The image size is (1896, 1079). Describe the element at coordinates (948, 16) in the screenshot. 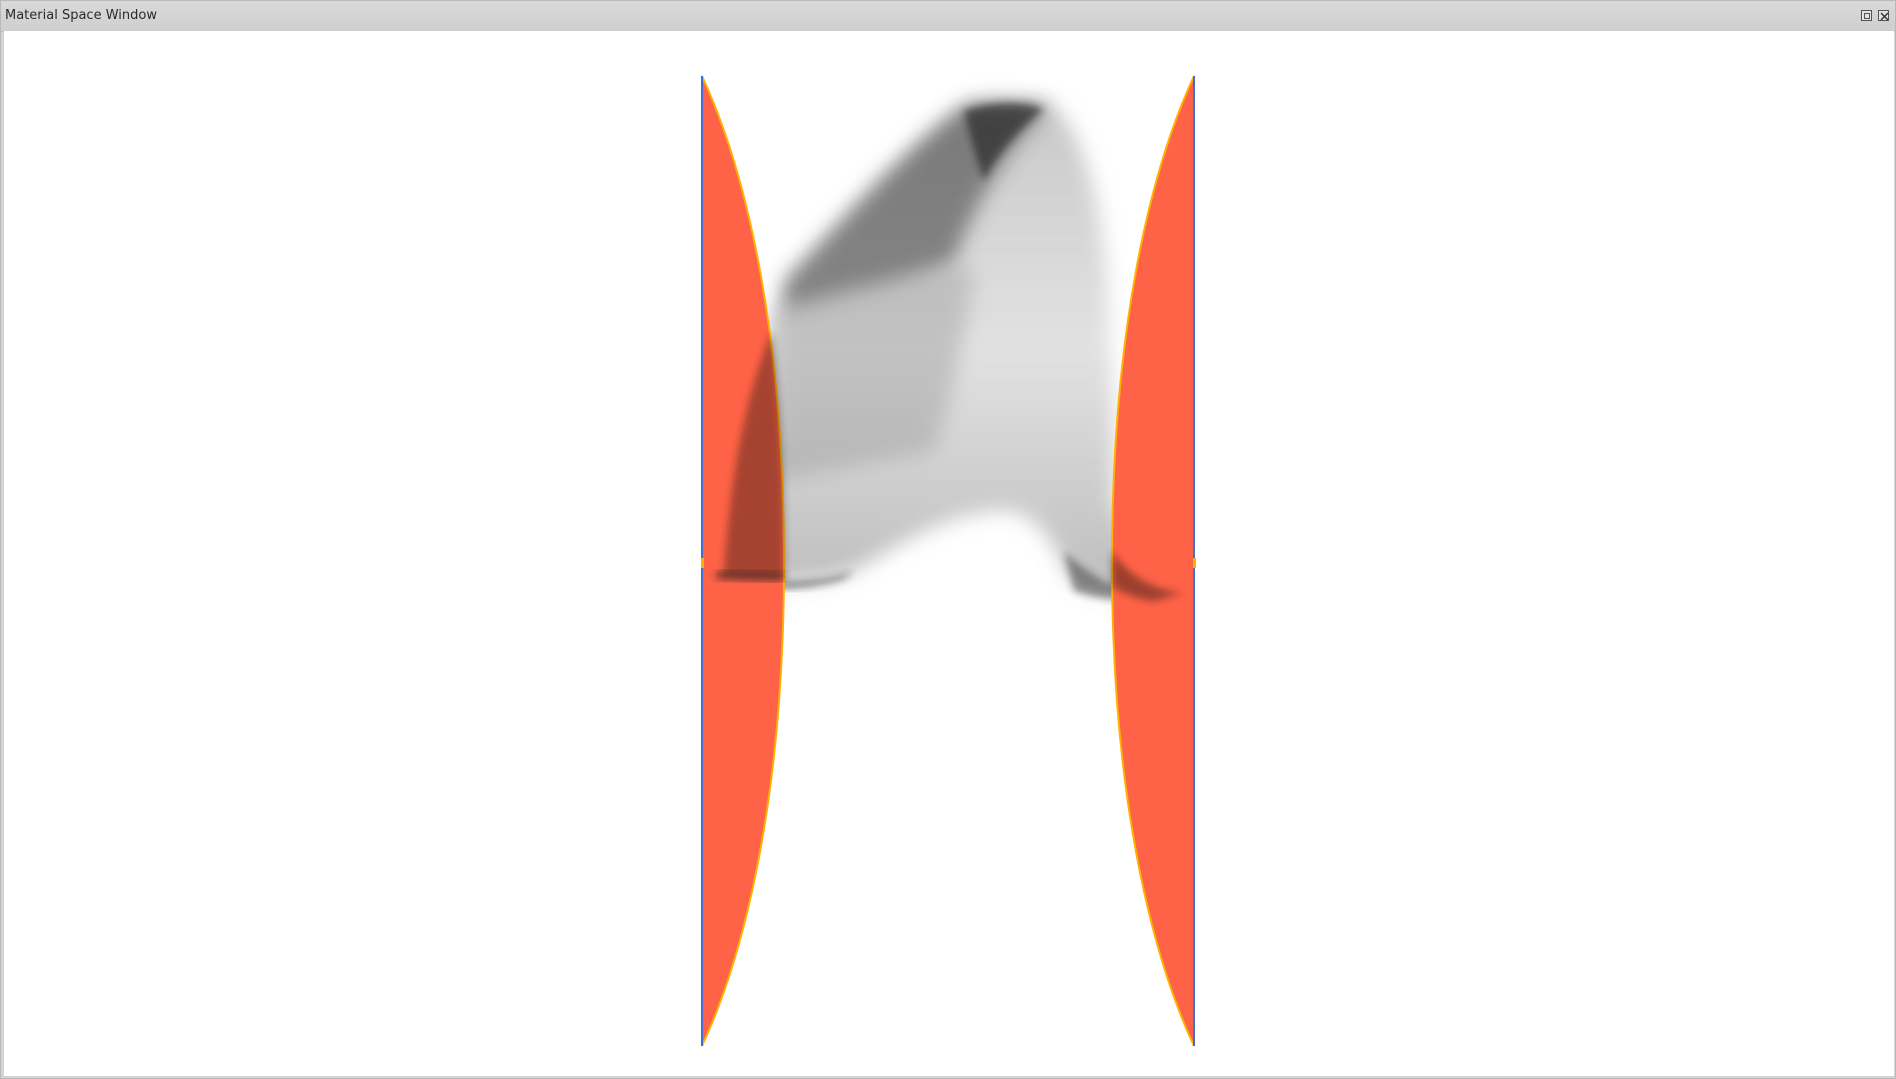

I see `window-titlebar: Material Space Window` at that location.